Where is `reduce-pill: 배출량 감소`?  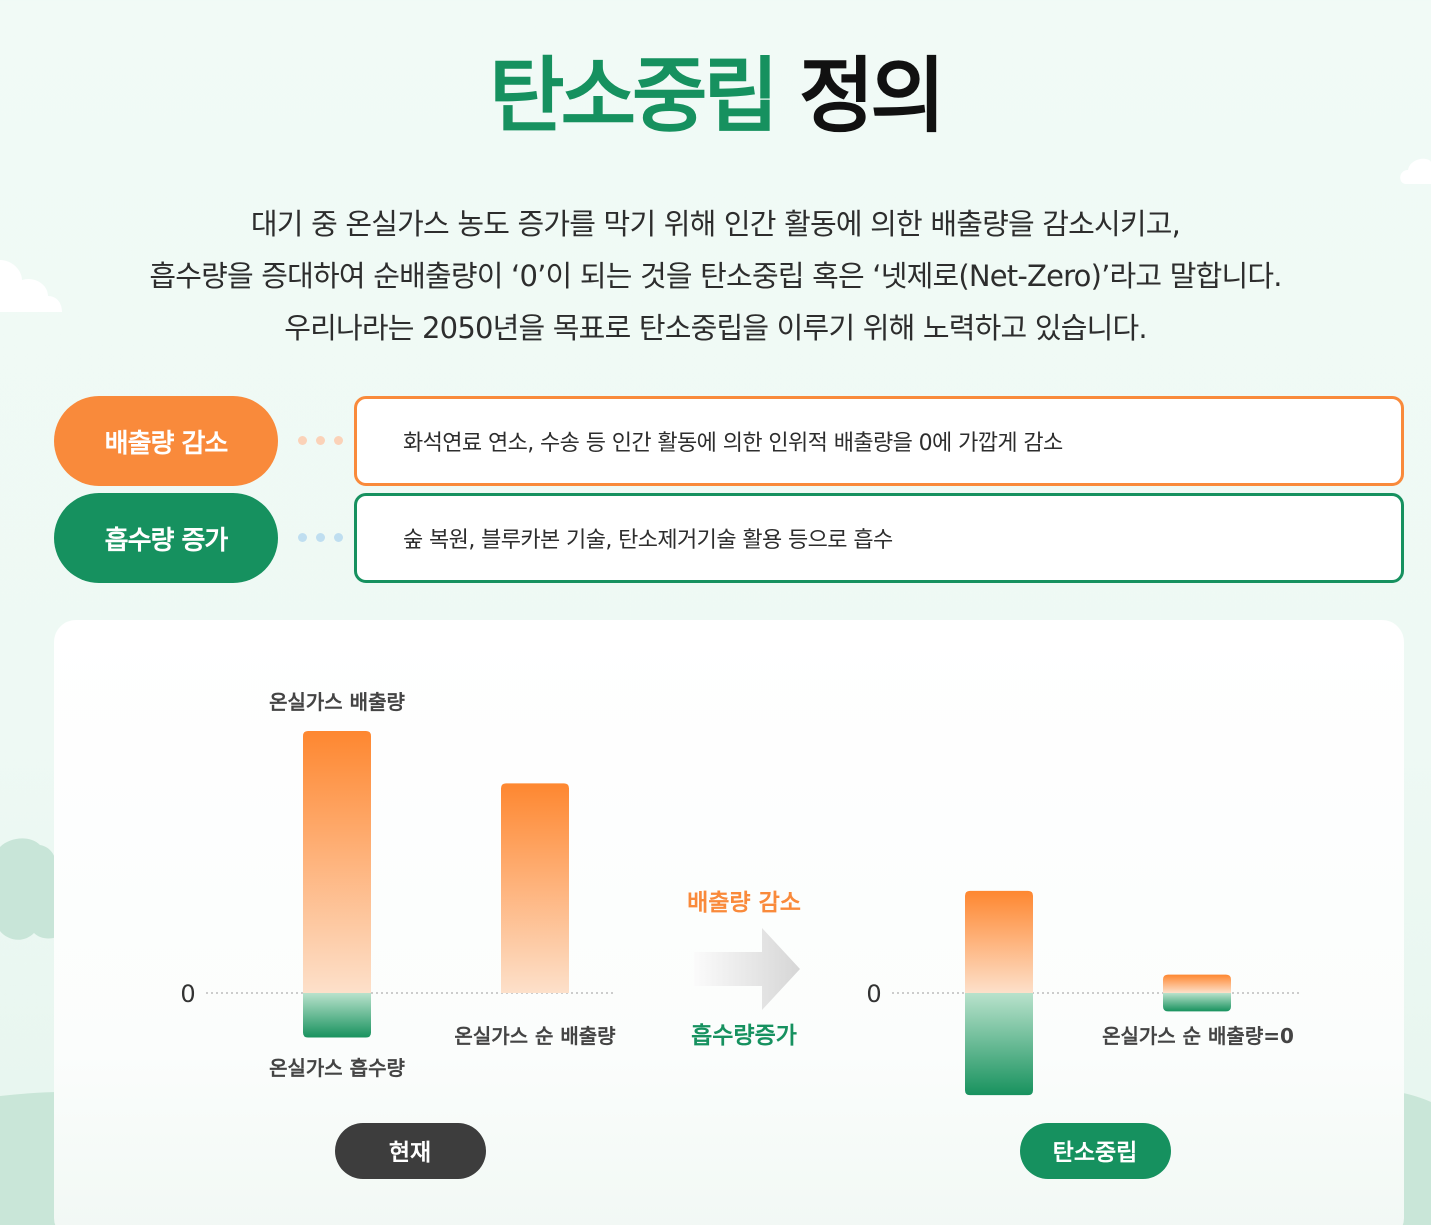 reduce-pill: 배출량 감소 is located at coordinates (166, 441).